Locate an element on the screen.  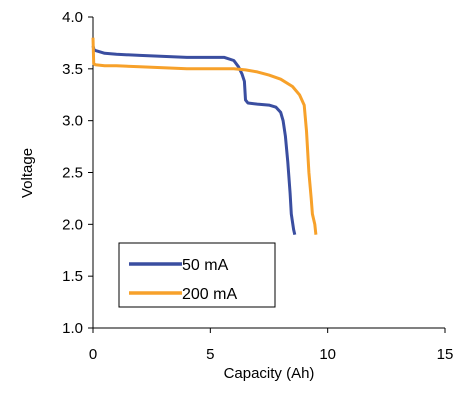
x-tick-label: 10 is located at coordinates (327, 354).